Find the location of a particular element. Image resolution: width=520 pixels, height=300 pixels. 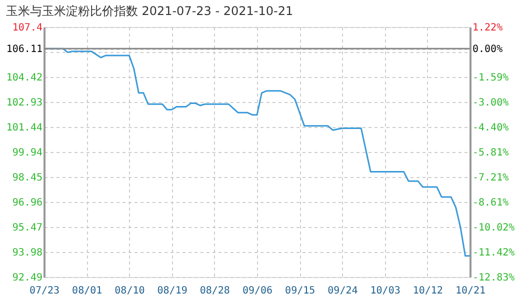

y2-tick-label: -5.81% is located at coordinates (490, 153).